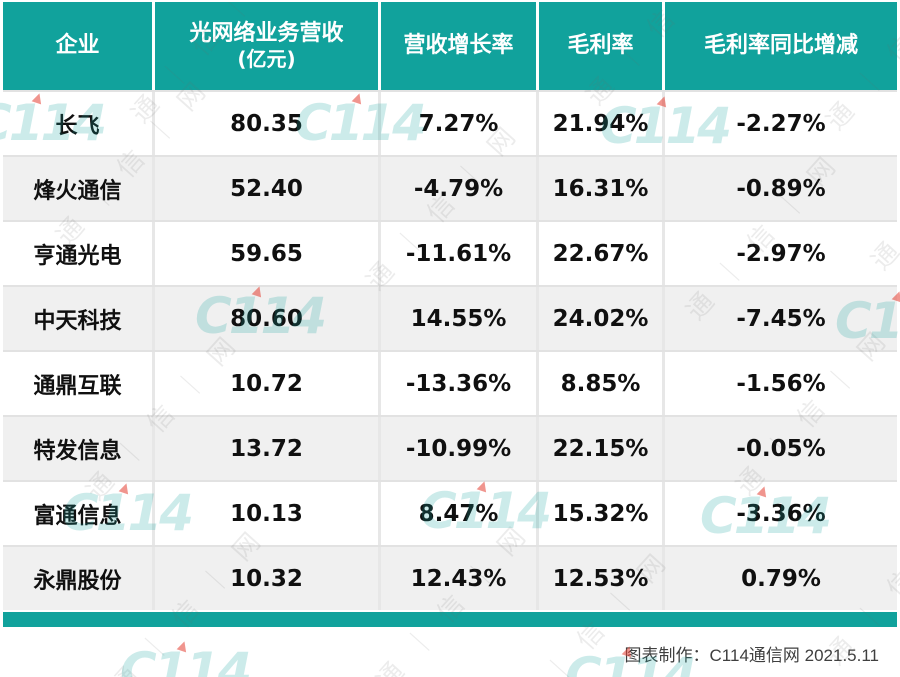 Image resolution: width=900 pixels, height=677 pixels. I want to click on cell-company: 通鼎互联, so click(77, 383).